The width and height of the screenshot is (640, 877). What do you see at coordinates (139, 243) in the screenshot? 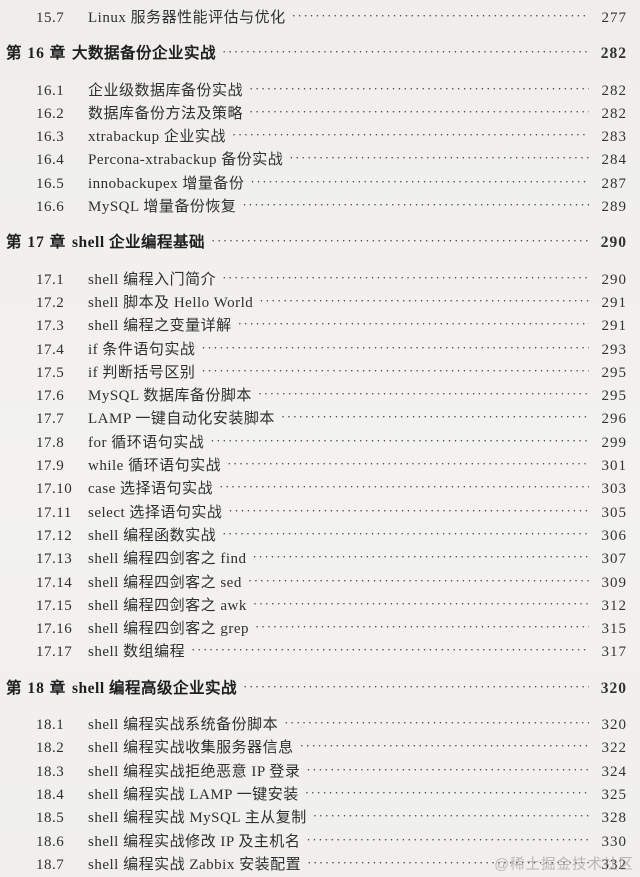
I see `entry-title: shell 企业编程基础` at bounding box center [139, 243].